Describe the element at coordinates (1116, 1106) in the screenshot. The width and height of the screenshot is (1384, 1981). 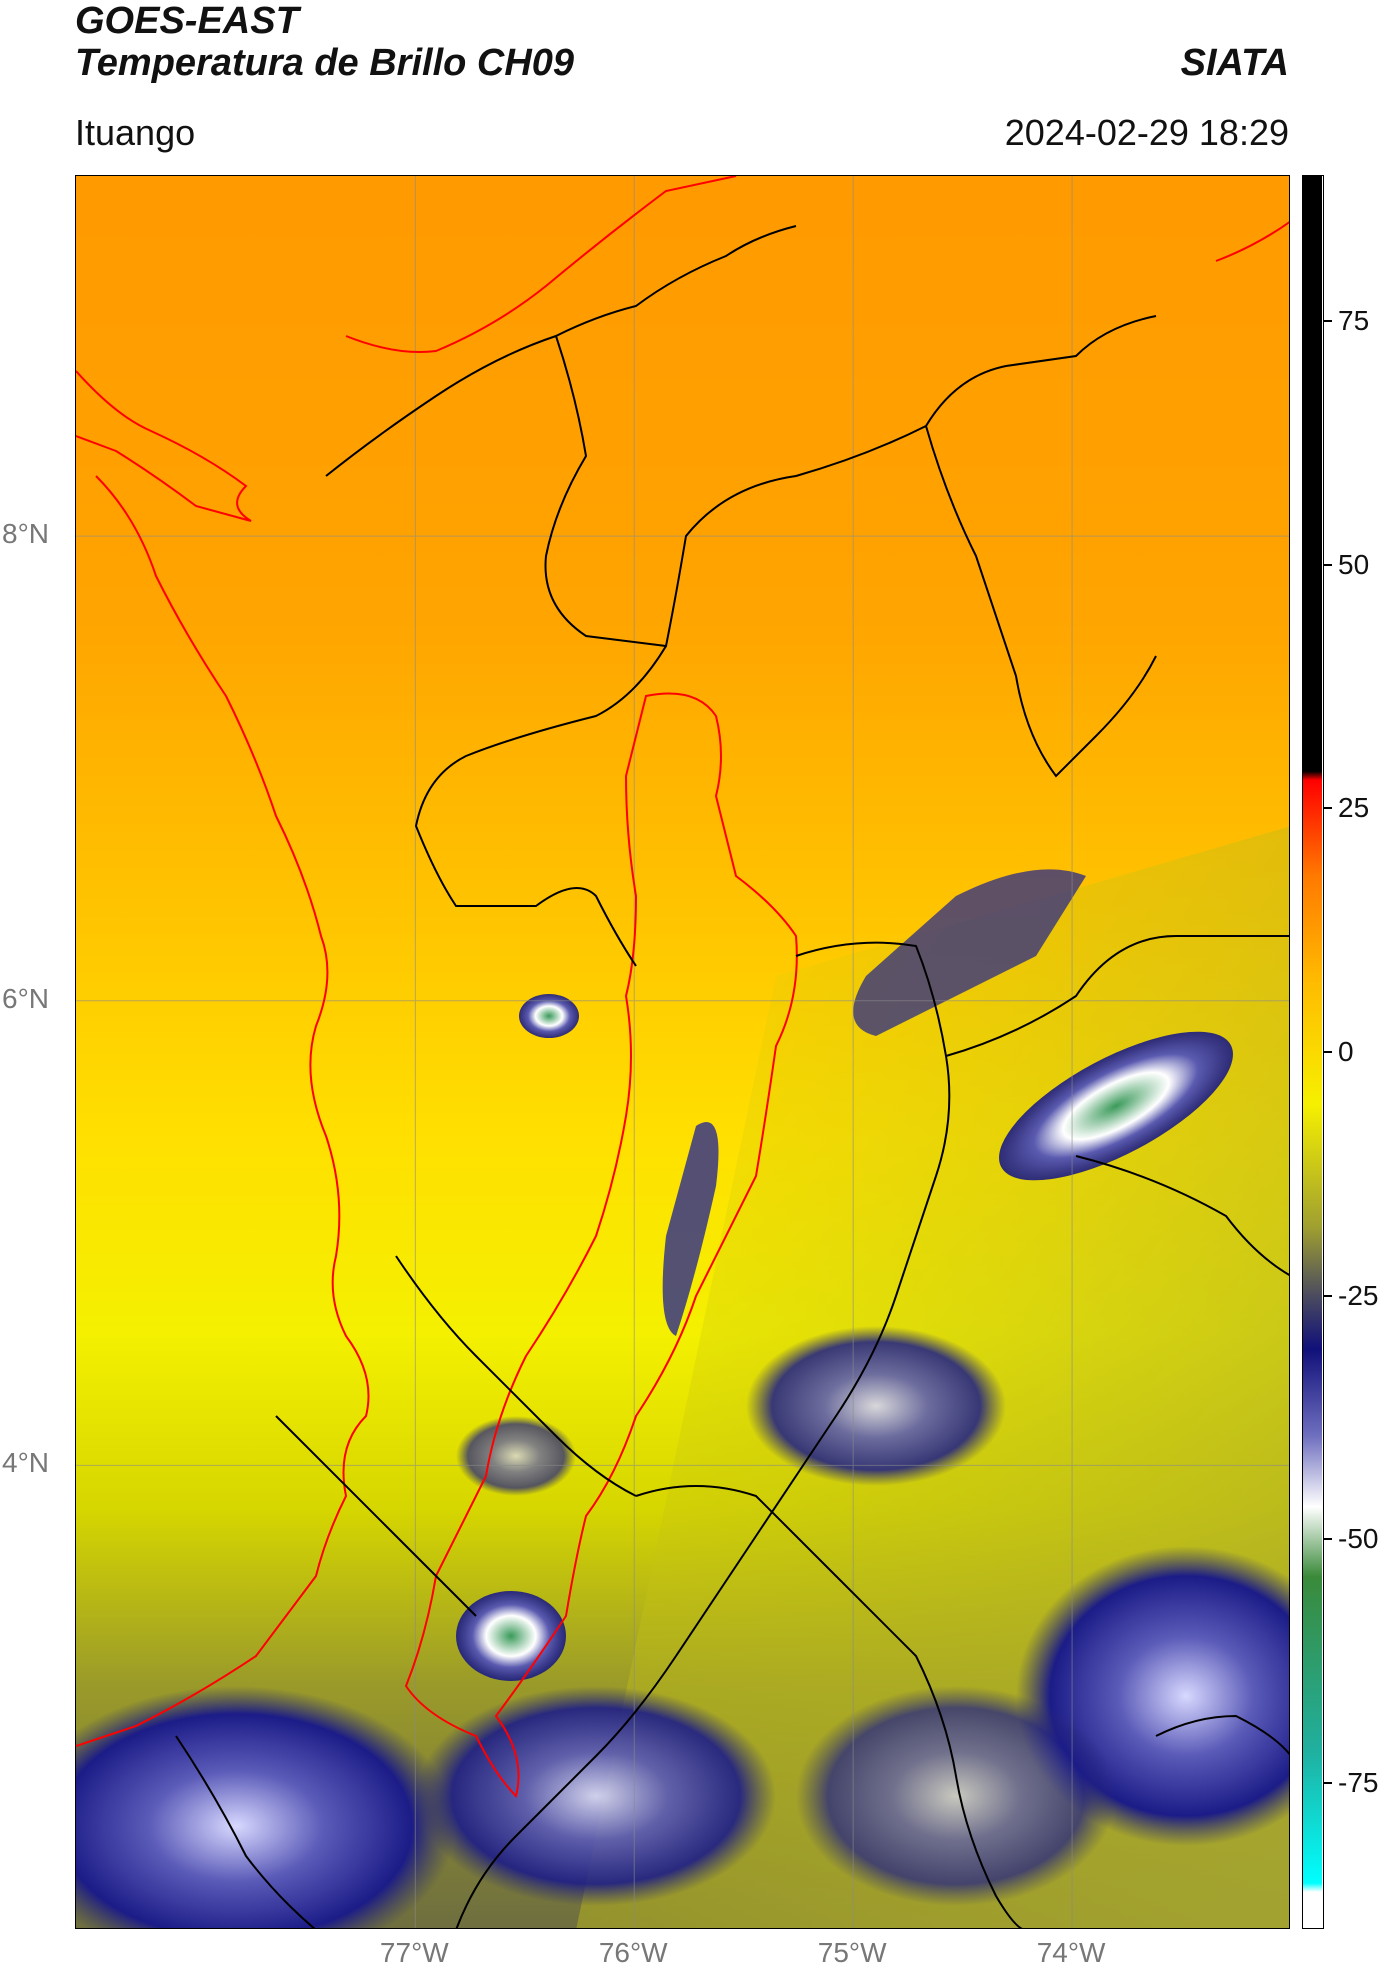
I see `cloud-top-cluster-east` at that location.